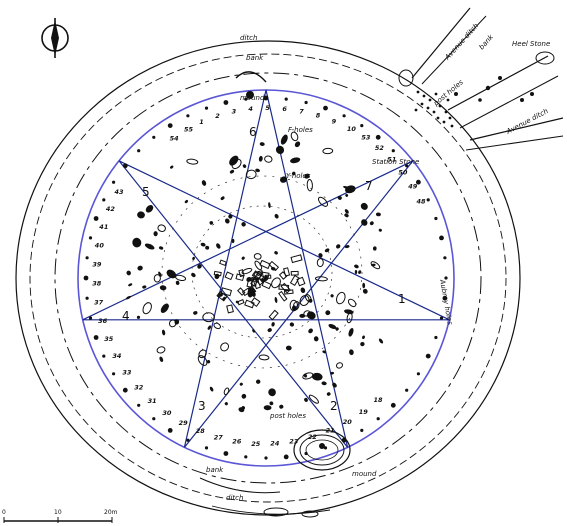 The width and height of the screenshot is (567, 526). What do you see at coordinates (234, 112) in the screenshot?
I see `aubrey-hole-number: 3` at bounding box center [234, 112].